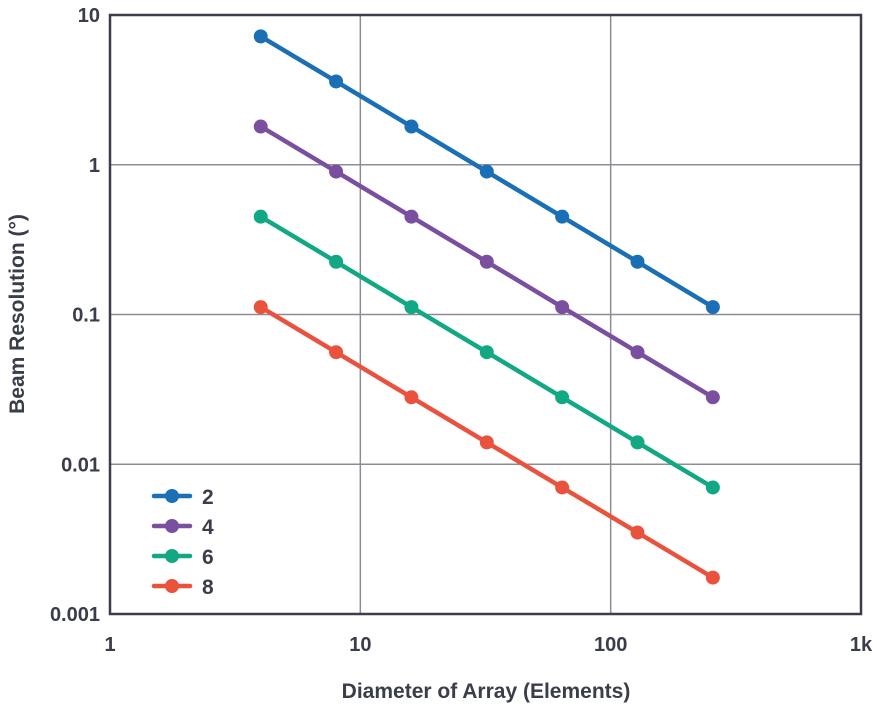 This screenshot has height=710, width=877. Describe the element at coordinates (182, 542) in the screenshot. I see `legend: 2 4 6 8` at that location.